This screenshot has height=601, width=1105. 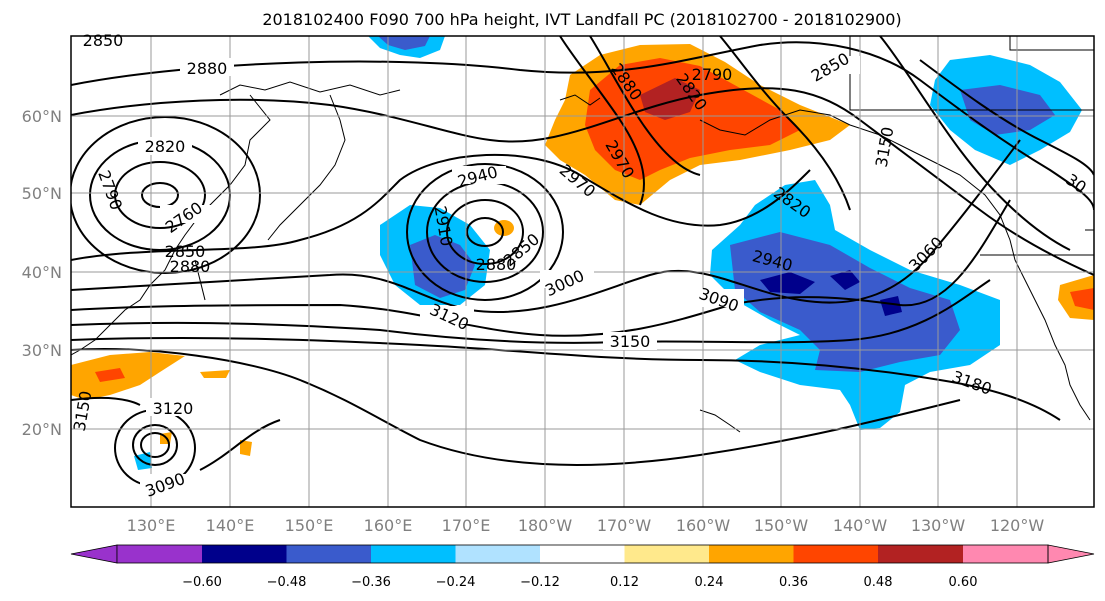 I want to click on colorbar-tick: 0.60, so click(x=963, y=582).